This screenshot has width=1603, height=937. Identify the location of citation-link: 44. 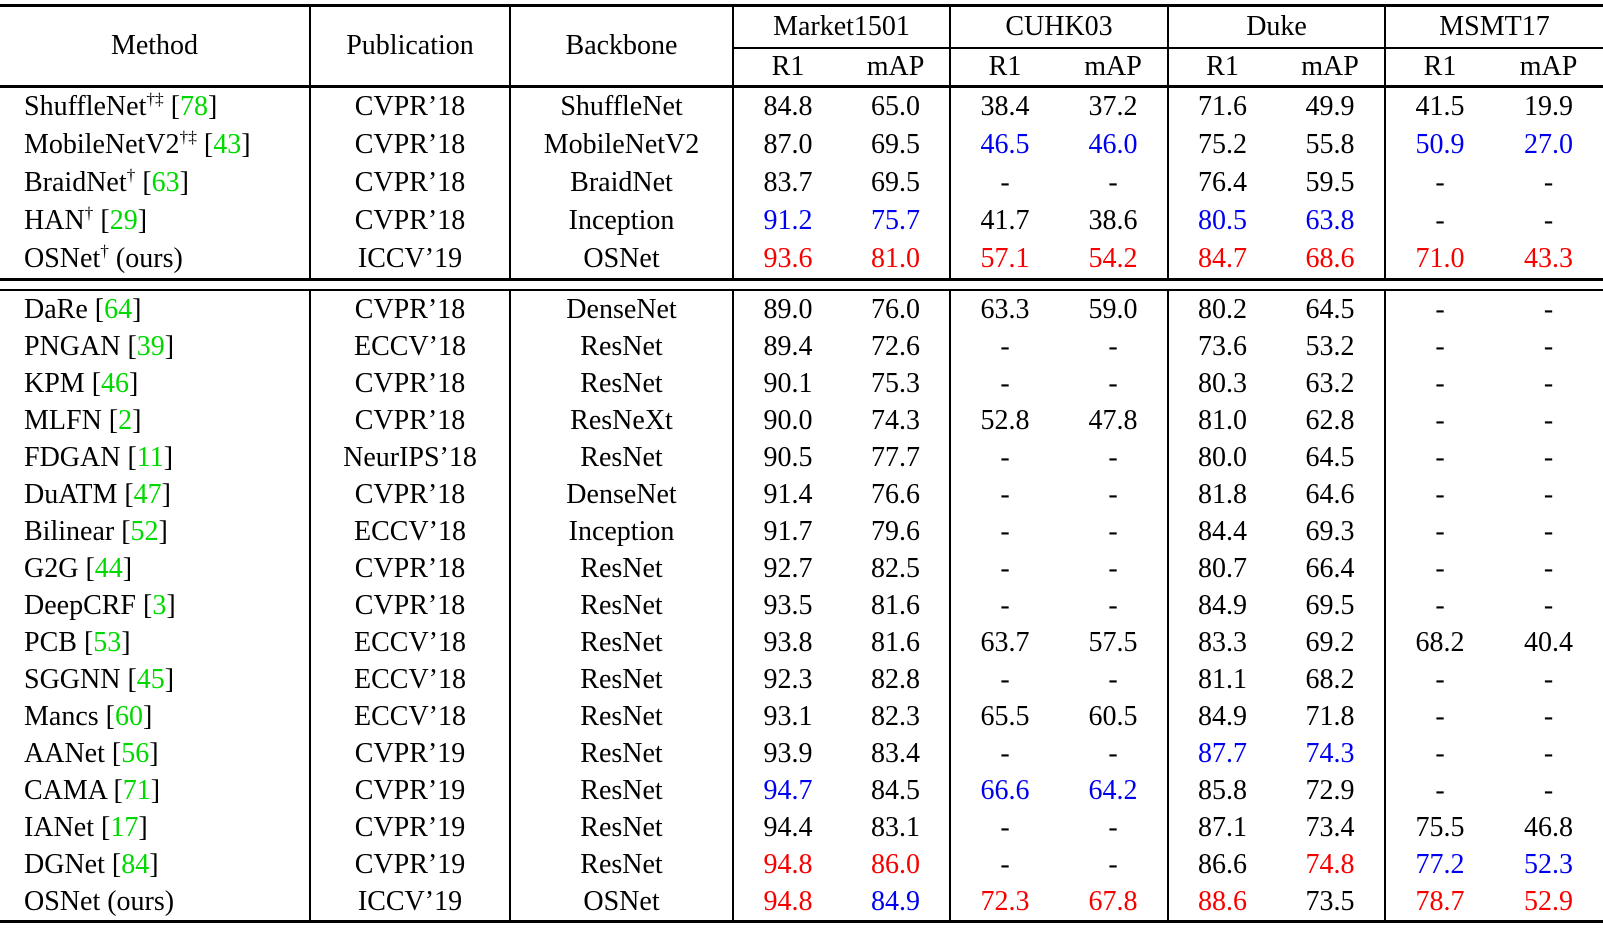
(108, 568).